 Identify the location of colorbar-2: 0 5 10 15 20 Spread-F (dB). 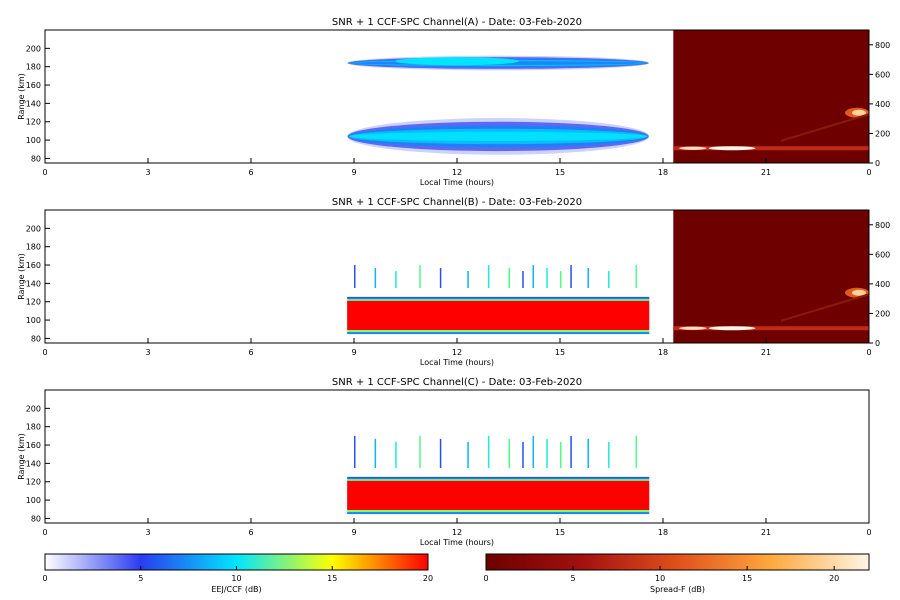
(676, 573).